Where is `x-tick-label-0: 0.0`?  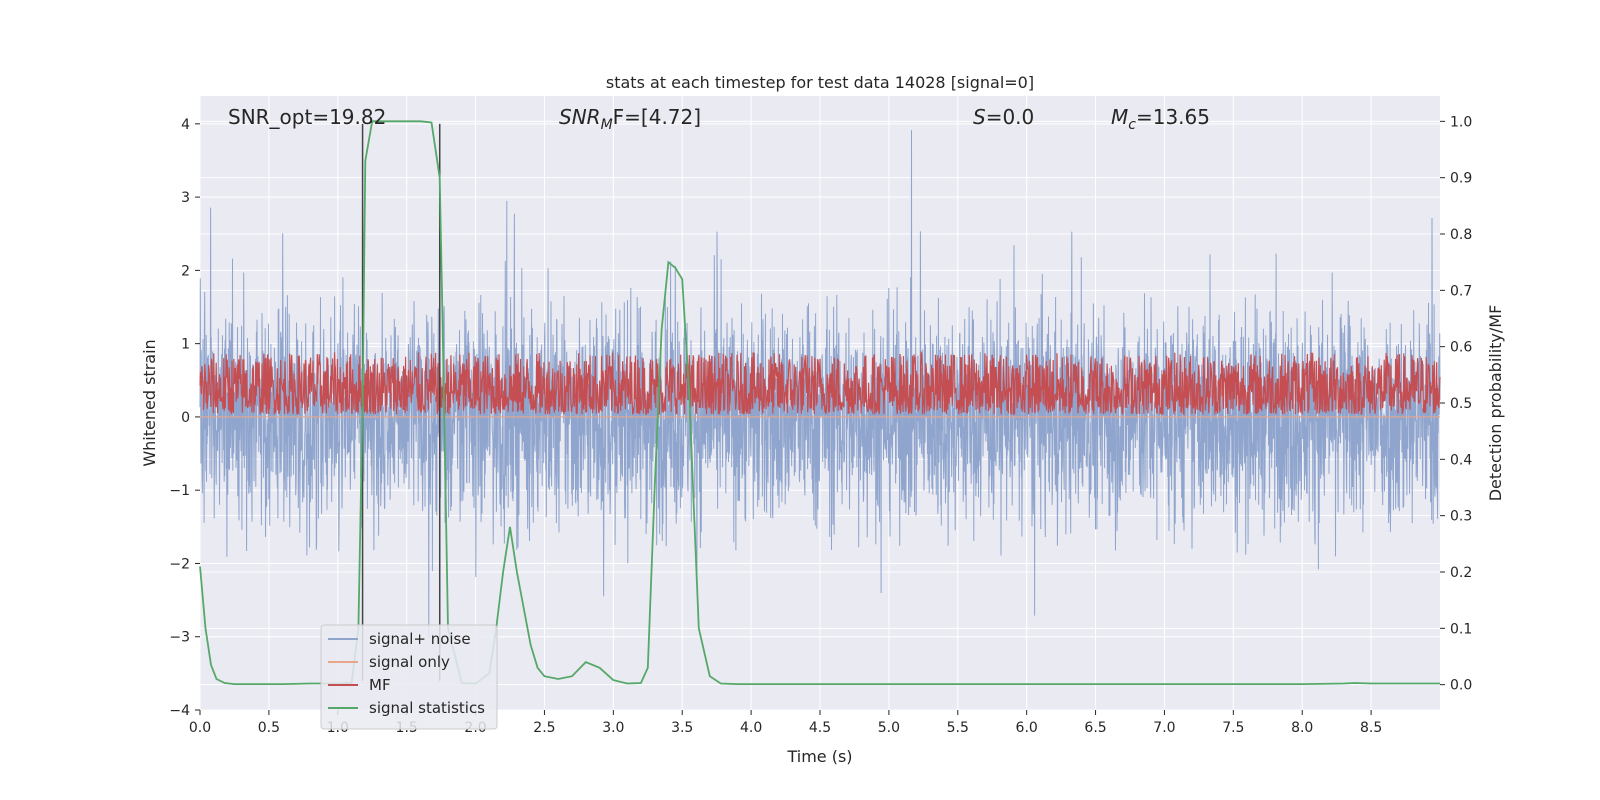 x-tick-label-0: 0.0 is located at coordinates (200, 728).